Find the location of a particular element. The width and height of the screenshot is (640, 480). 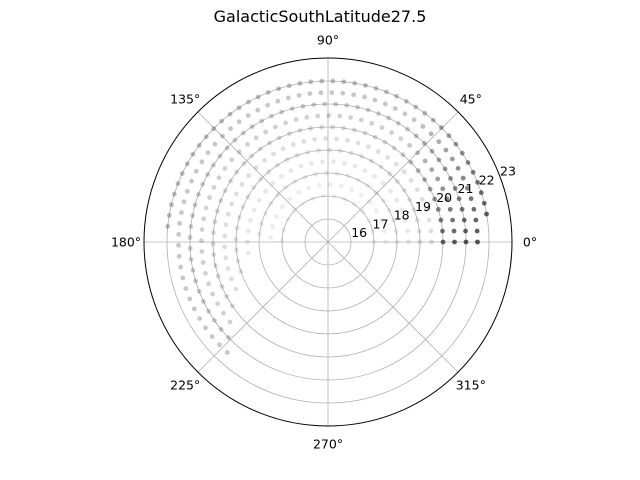

chart-title: GalacticSouthLatitude27.5 is located at coordinates (320, 16).